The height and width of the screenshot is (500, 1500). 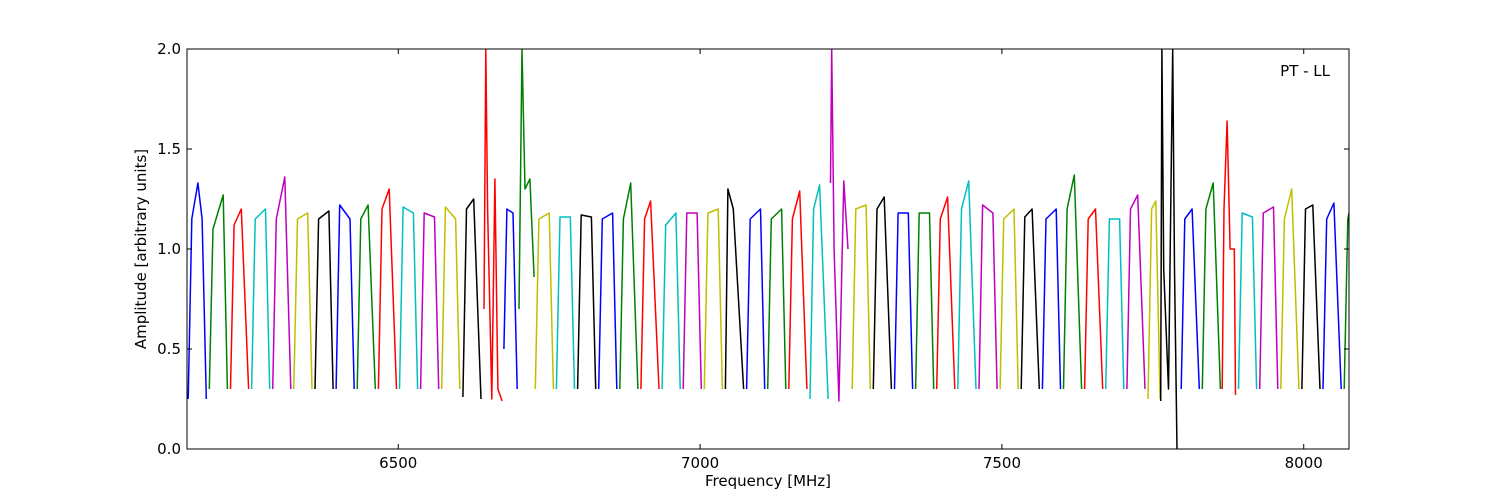 What do you see at coordinates (141, 249) in the screenshot?
I see `y-axis-title: Amplitude [arbitrary units]` at bounding box center [141, 249].